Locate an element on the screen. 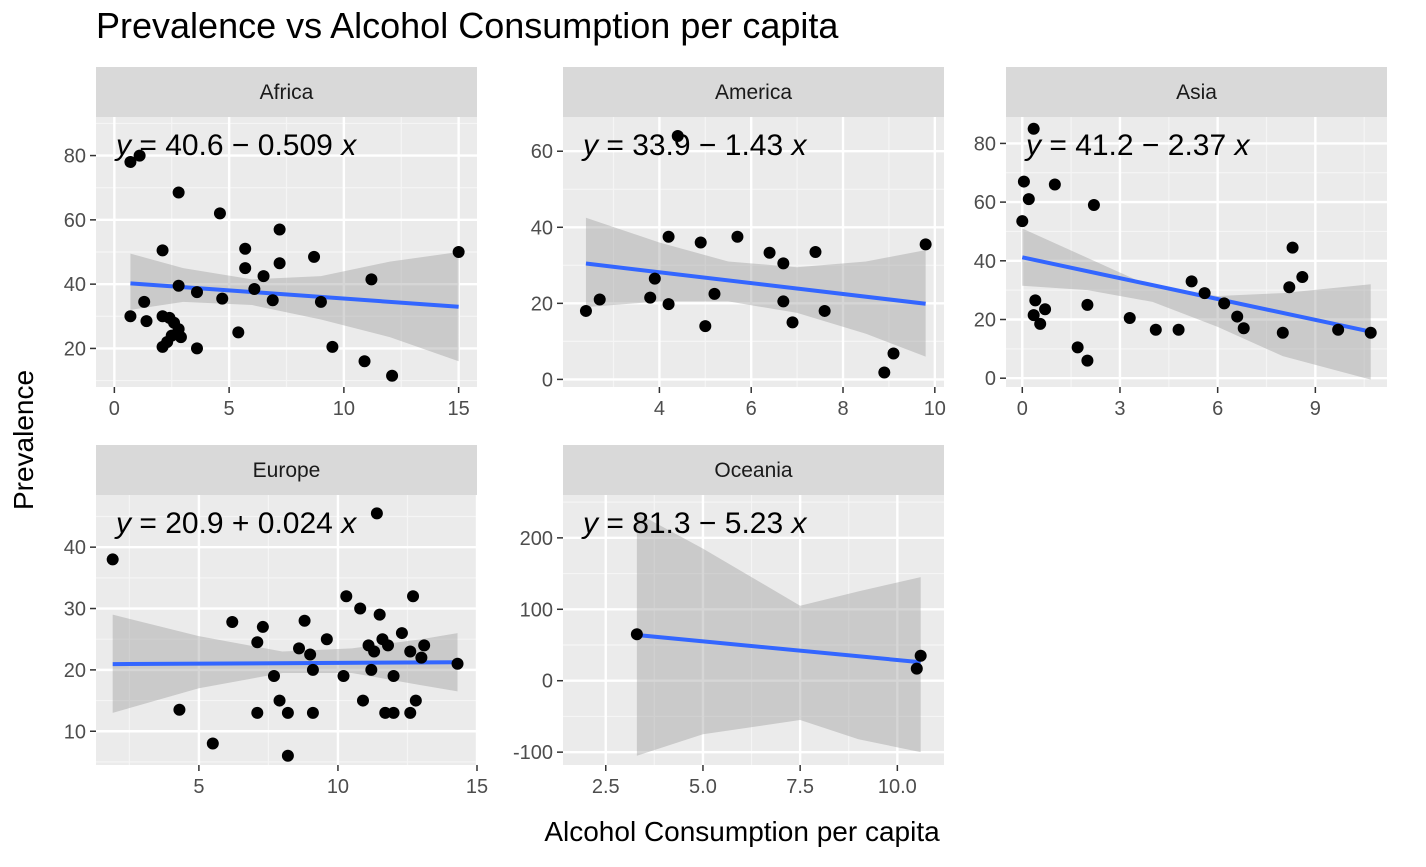 This screenshot has width=1426, height=867. regression-equation: y = 20.9 + 0.024 x is located at coordinates (235, 523).